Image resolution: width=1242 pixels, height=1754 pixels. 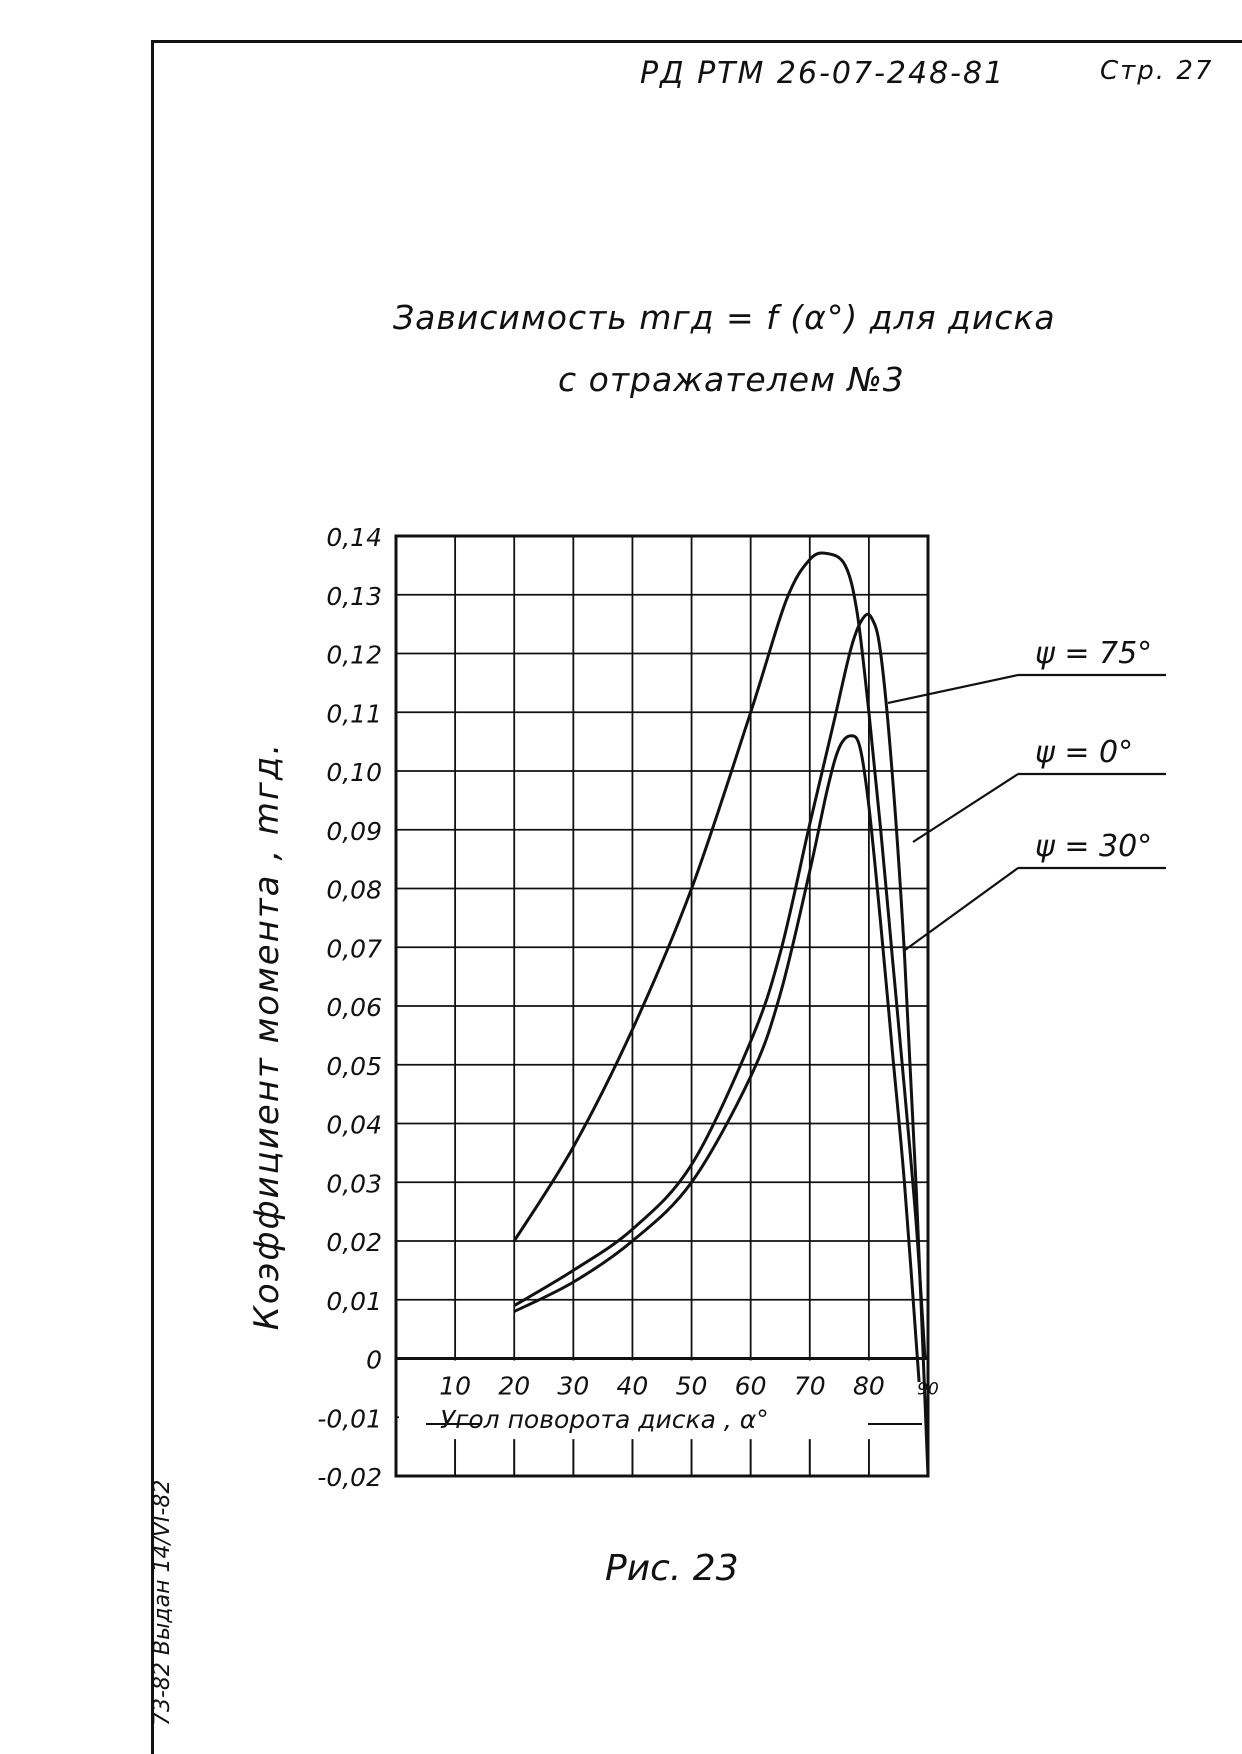 I want to click on y-tick-label: -0,02, so click(x=349, y=1477).